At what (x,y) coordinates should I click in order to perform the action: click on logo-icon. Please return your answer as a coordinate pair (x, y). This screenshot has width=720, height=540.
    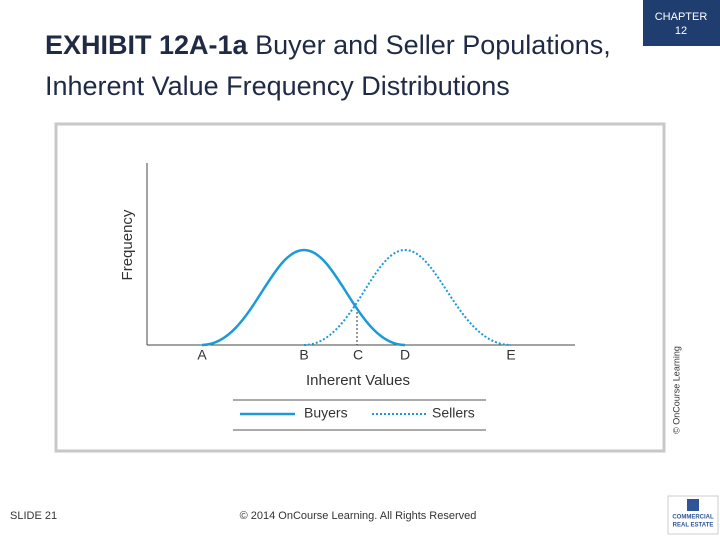
    Looking at the image, I should click on (693, 505).